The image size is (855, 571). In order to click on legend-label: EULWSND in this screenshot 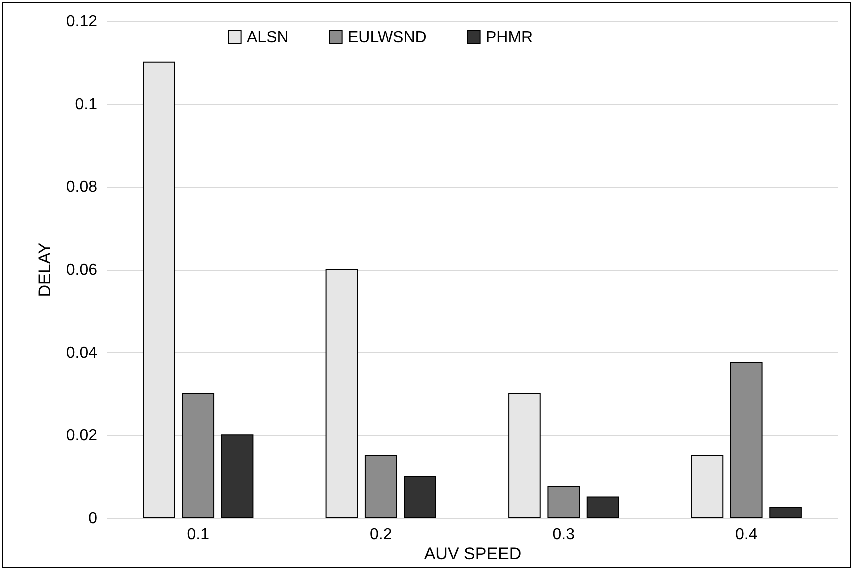, I will do `click(387, 37)`.